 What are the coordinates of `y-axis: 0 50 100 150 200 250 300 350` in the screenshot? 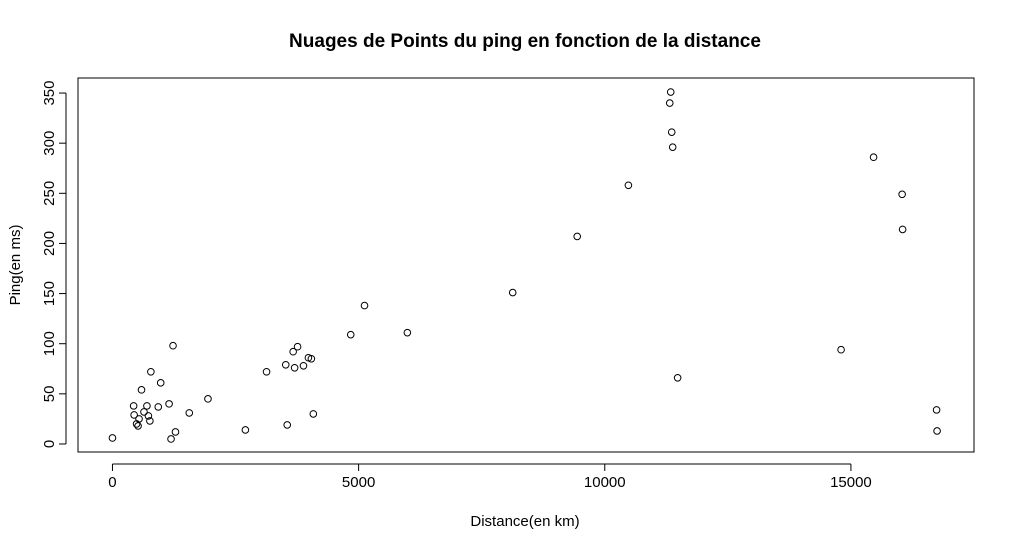 It's located at (54, 264).